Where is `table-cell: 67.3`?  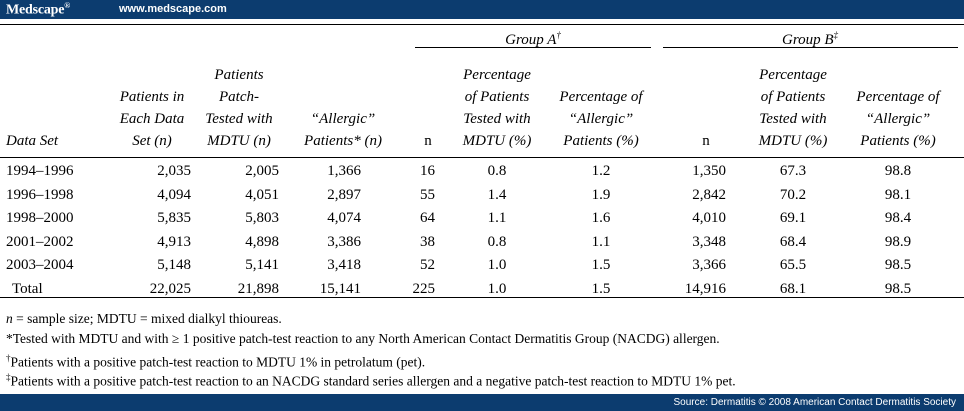 table-cell: 67.3 is located at coordinates (793, 171).